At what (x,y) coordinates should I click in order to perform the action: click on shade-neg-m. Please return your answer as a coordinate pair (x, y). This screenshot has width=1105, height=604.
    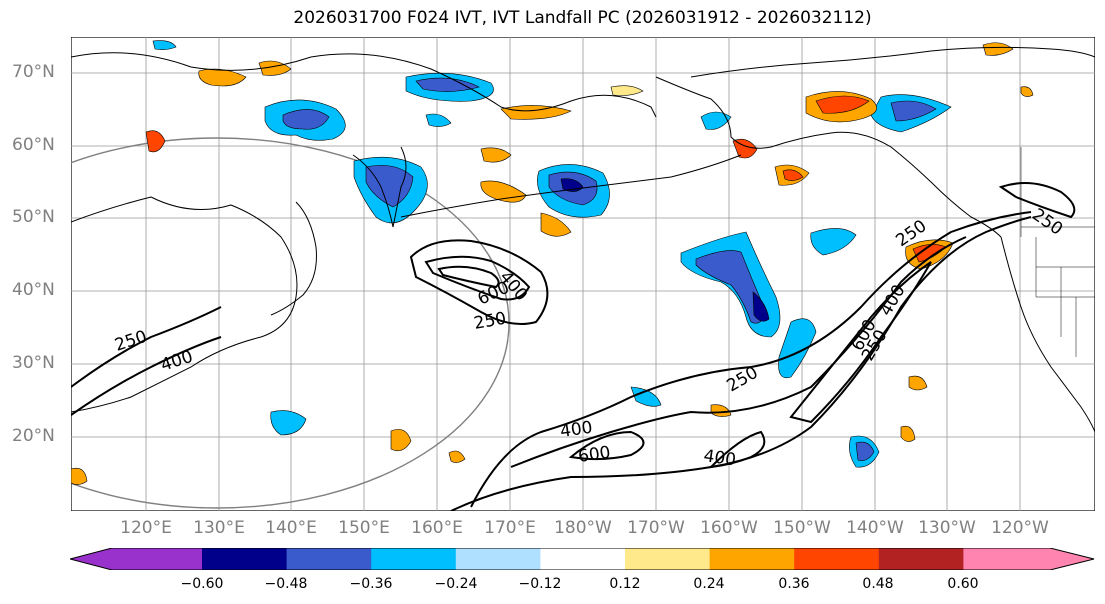
    Looking at the image, I should click on (438, 120).